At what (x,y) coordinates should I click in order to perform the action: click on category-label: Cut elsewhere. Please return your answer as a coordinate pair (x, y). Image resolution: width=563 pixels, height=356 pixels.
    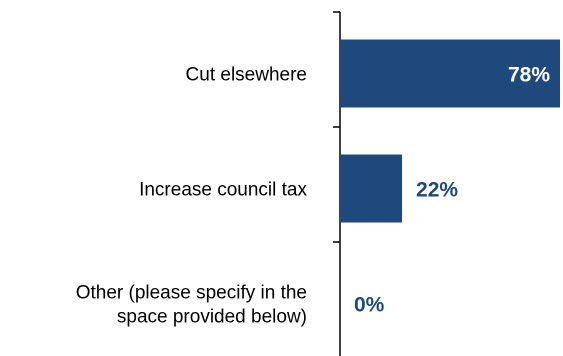
    Looking at the image, I should click on (246, 75).